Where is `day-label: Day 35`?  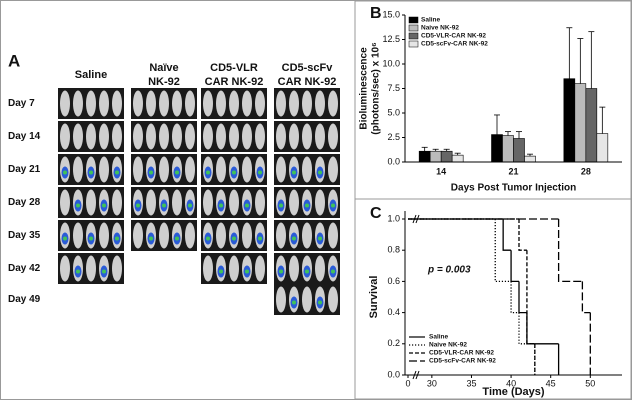
day-label: Day 35 is located at coordinates (24, 235).